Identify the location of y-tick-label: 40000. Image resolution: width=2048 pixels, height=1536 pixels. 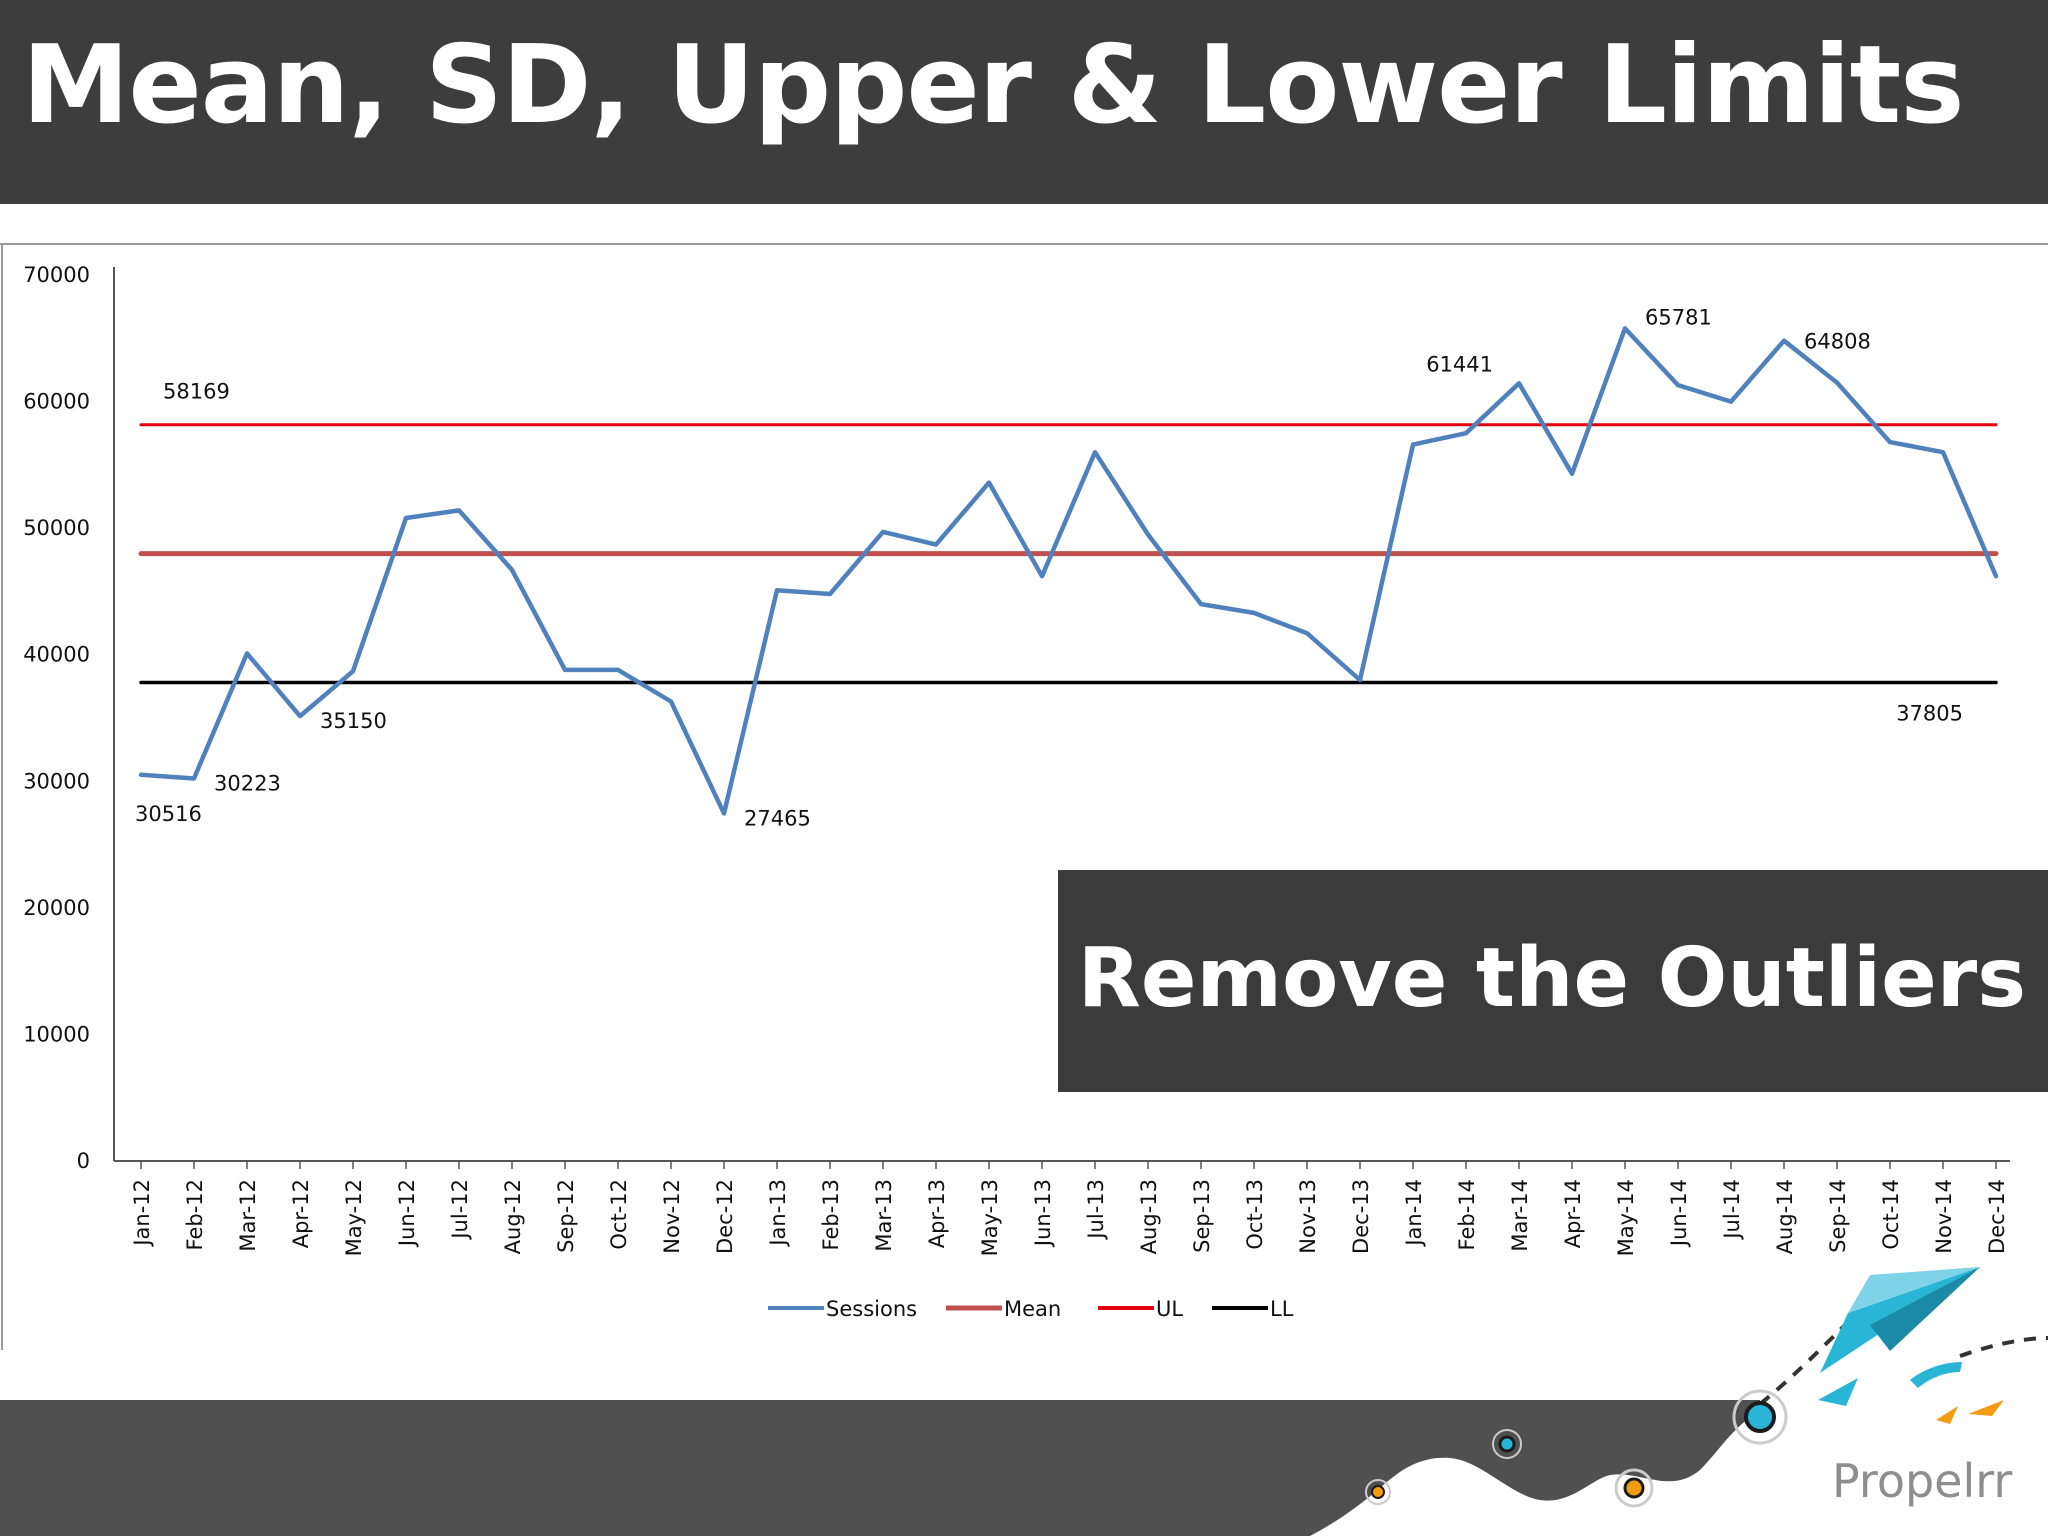
(56, 655).